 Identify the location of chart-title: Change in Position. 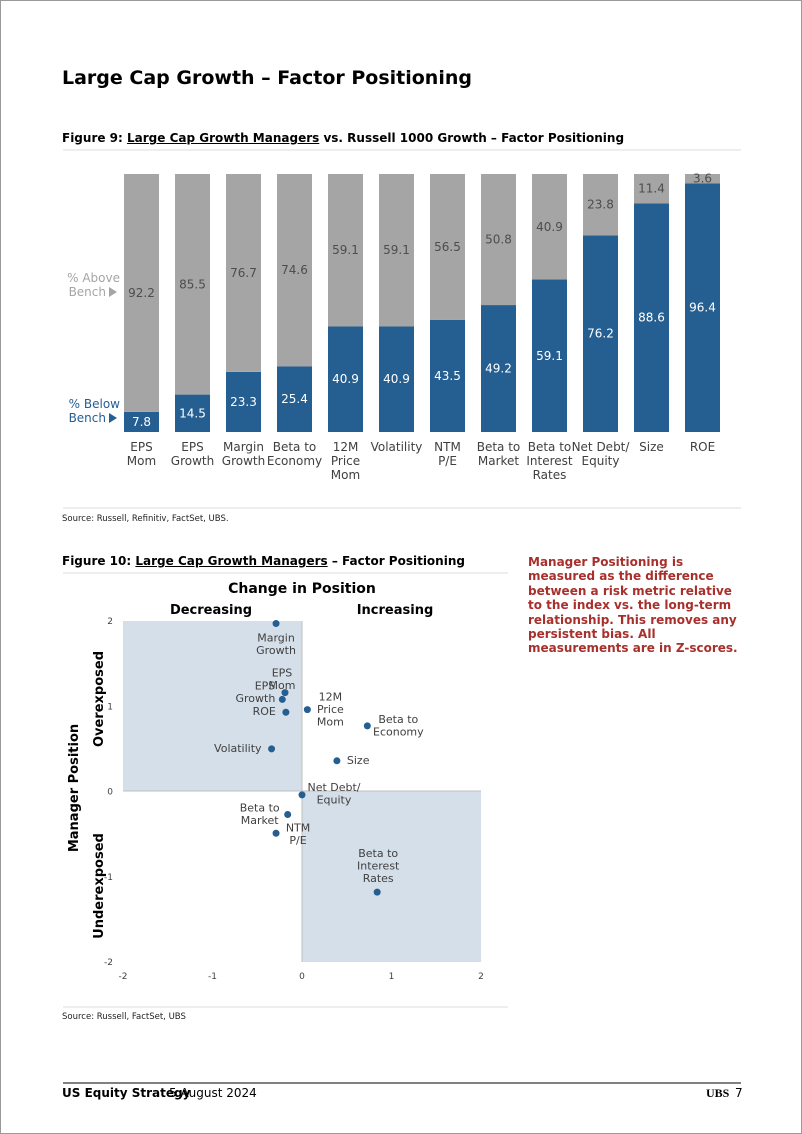
(302, 589).